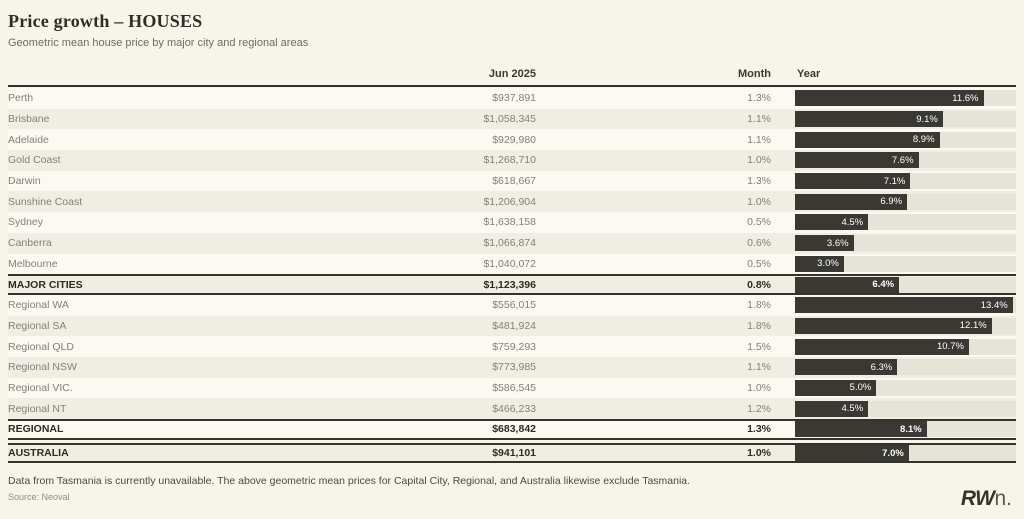  I want to click on year-bar-track: 8.9%, so click(905, 139).